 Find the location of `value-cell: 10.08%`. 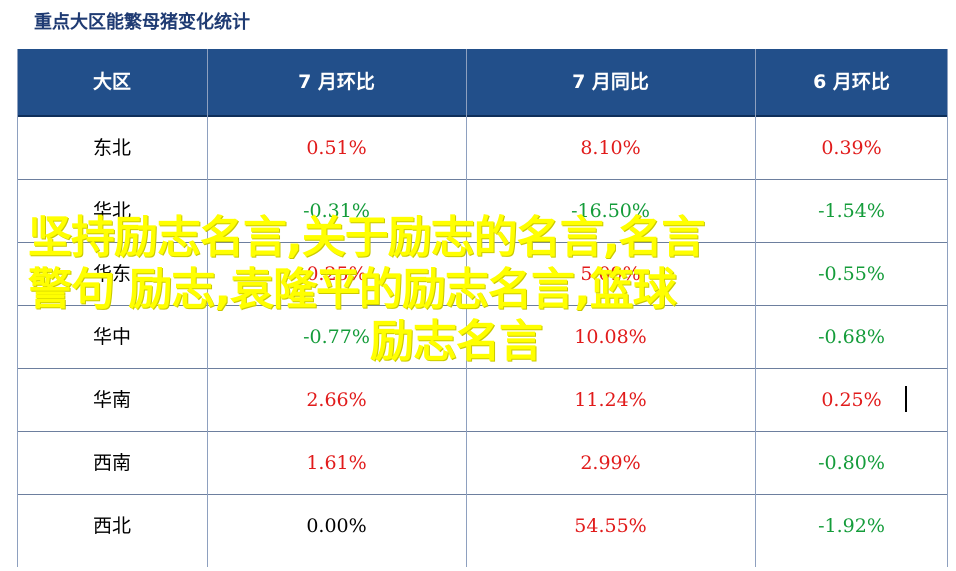

value-cell: 10.08% is located at coordinates (610, 337).